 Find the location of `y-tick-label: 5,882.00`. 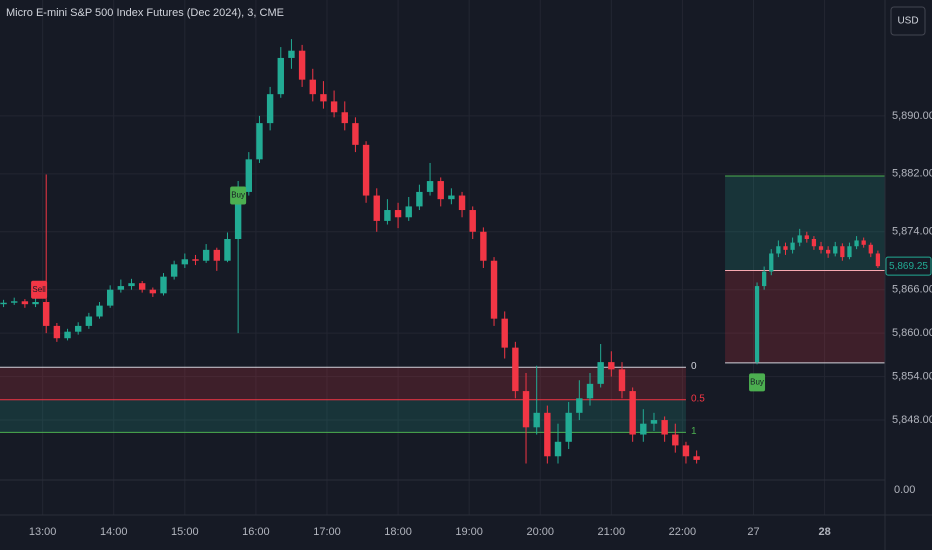

y-tick-label: 5,882.00 is located at coordinates (912, 174).